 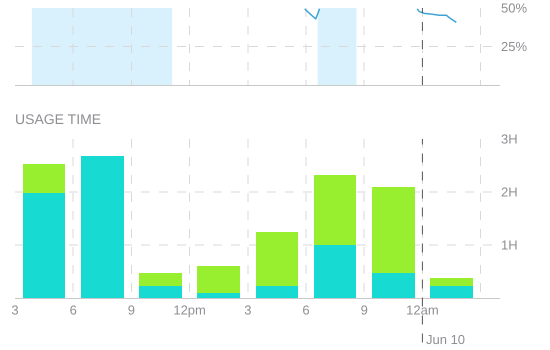 I want to click on y-tick-label: 1H, so click(x=509, y=245).